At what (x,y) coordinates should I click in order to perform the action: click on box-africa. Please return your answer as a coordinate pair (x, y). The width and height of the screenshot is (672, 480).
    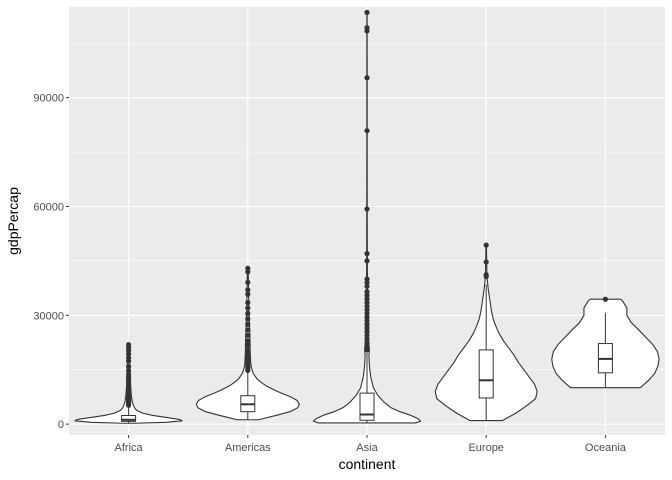
    Looking at the image, I should click on (129, 418).